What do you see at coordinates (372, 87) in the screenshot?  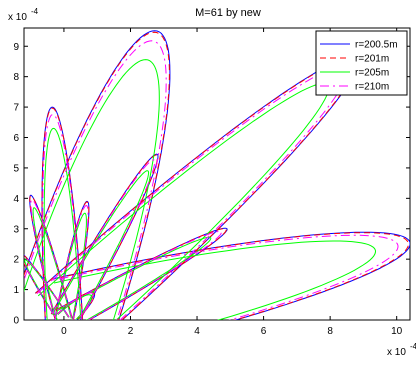 I see `legend-label: r=210m` at bounding box center [372, 87].